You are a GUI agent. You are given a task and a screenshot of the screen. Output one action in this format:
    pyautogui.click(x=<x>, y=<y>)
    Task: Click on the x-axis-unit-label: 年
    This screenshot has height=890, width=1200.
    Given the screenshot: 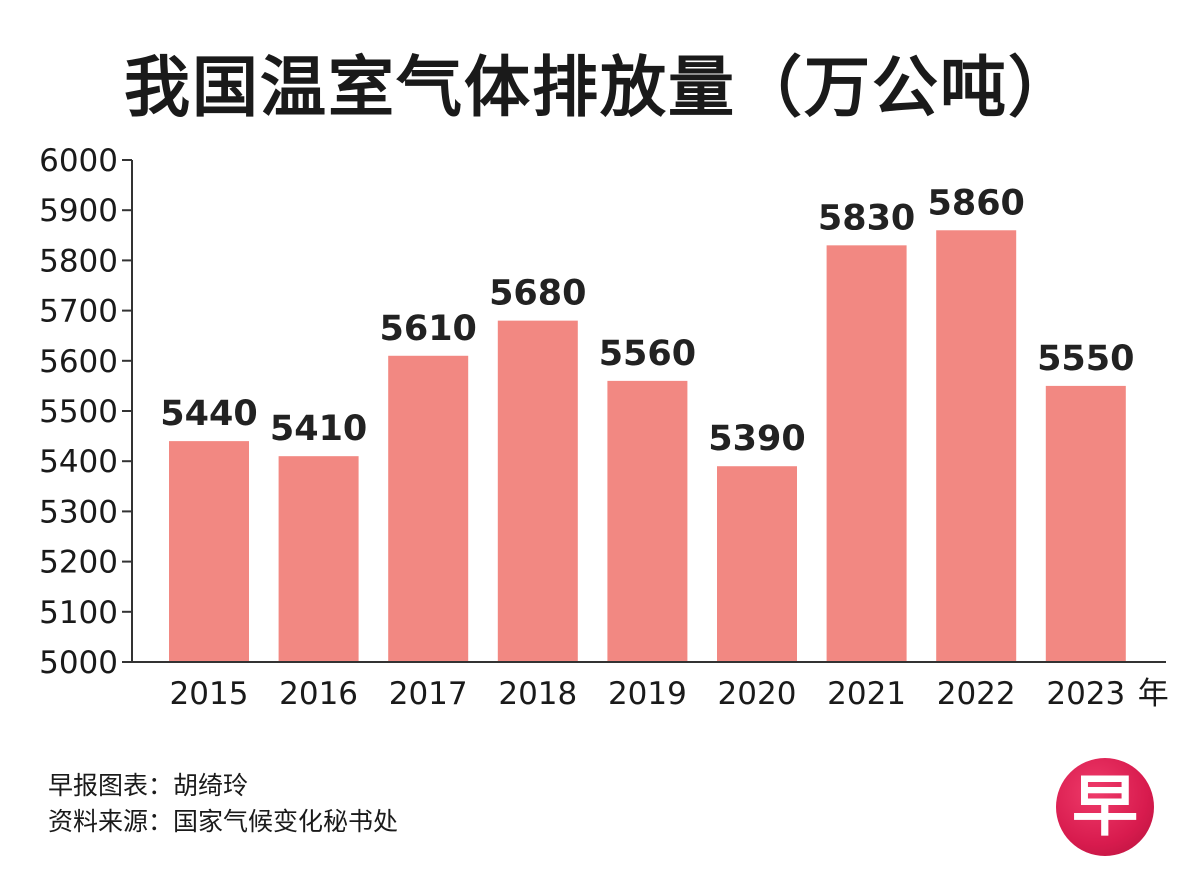 What is the action you would take?
    pyautogui.click(x=1153, y=694)
    